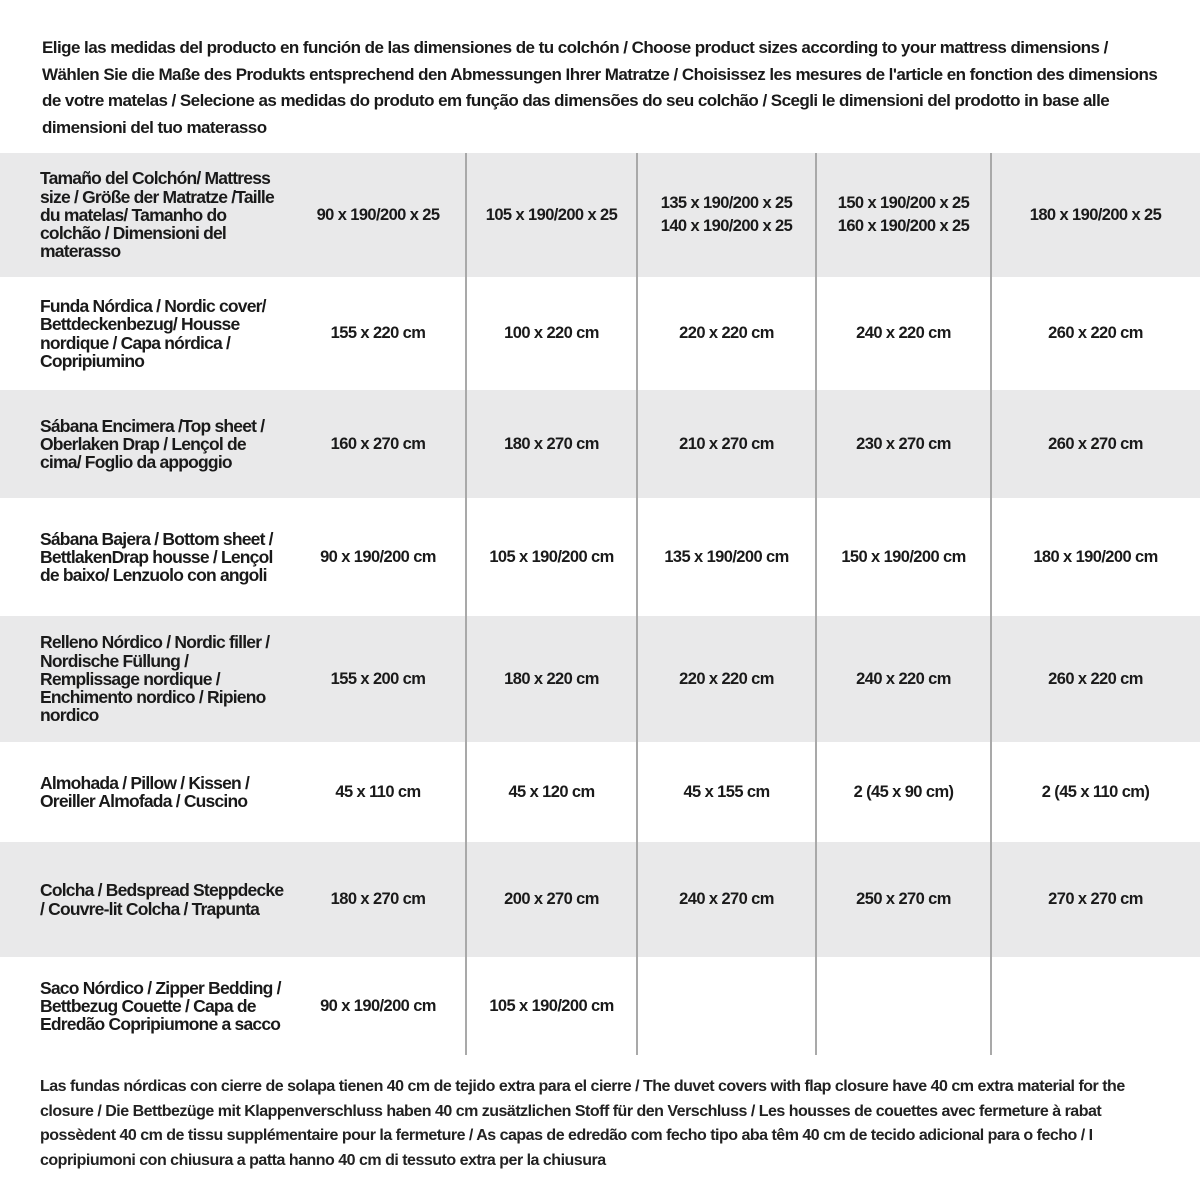 This screenshot has height=1200, width=1200. What do you see at coordinates (378, 443) in the screenshot?
I see `size-cell: 160 x 270 cm` at bounding box center [378, 443].